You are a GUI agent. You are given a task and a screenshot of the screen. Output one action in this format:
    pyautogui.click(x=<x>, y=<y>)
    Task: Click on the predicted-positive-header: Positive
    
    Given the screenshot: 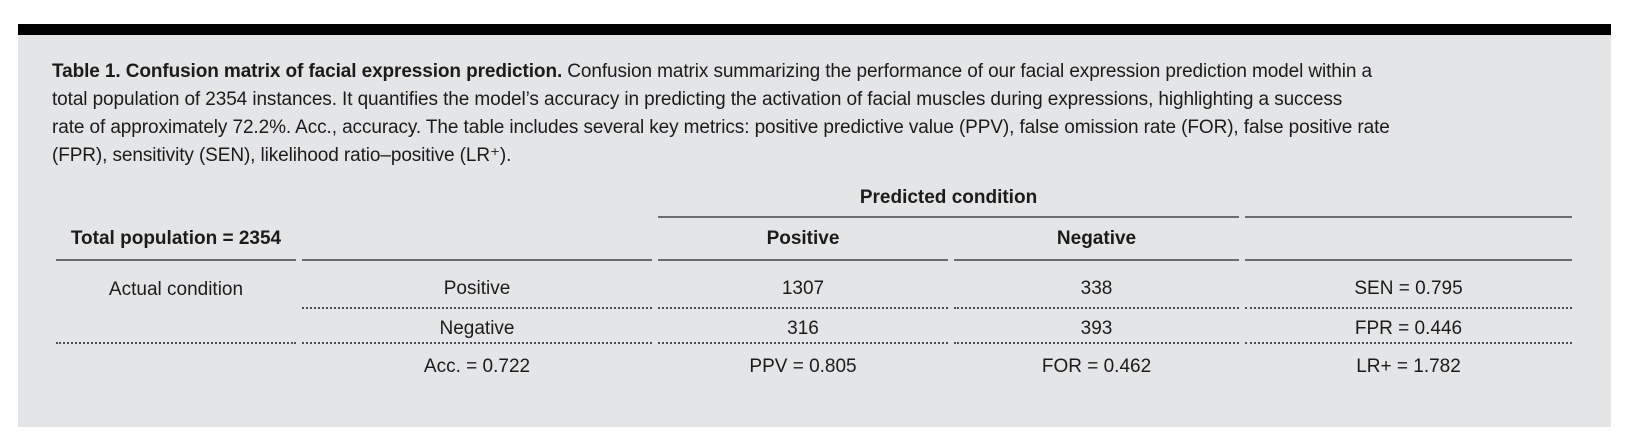 What is the action you would take?
    pyautogui.click(x=803, y=239)
    